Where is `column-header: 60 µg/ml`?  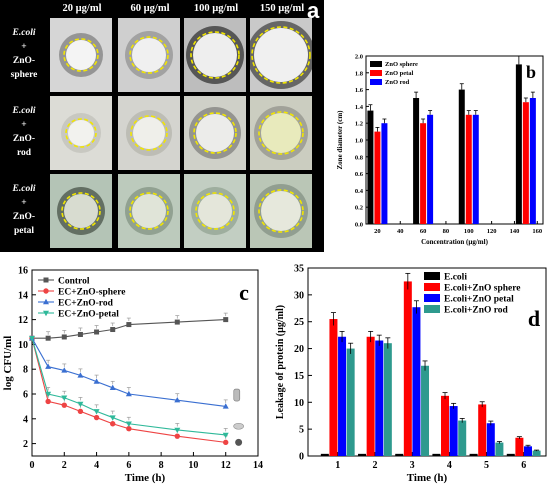
column-header: 60 µg/ml is located at coordinates (150, 8).